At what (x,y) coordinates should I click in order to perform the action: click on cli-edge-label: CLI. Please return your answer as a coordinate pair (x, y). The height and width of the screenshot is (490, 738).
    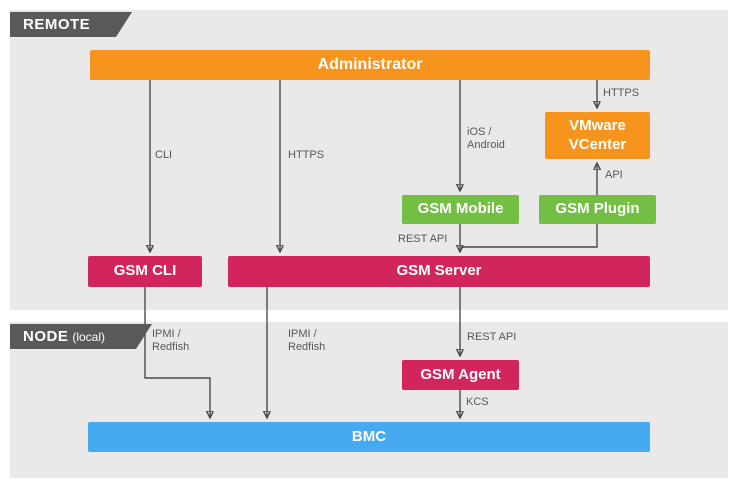
    Looking at the image, I should click on (164, 155).